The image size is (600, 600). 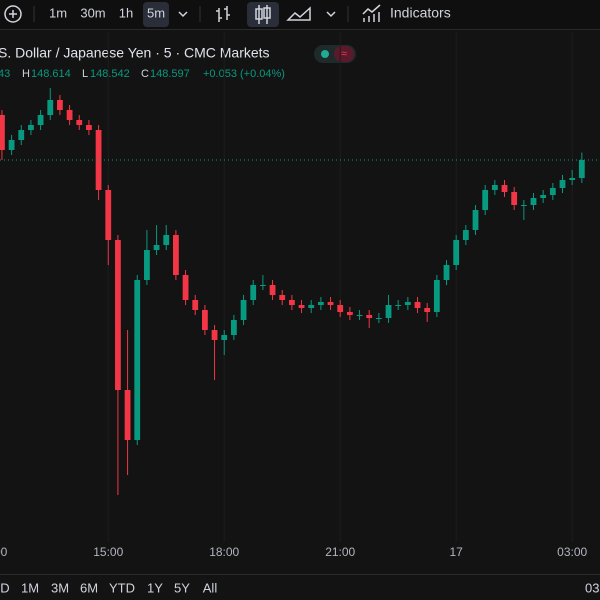 I want to click on add-symbol-button, so click(x=13, y=14).